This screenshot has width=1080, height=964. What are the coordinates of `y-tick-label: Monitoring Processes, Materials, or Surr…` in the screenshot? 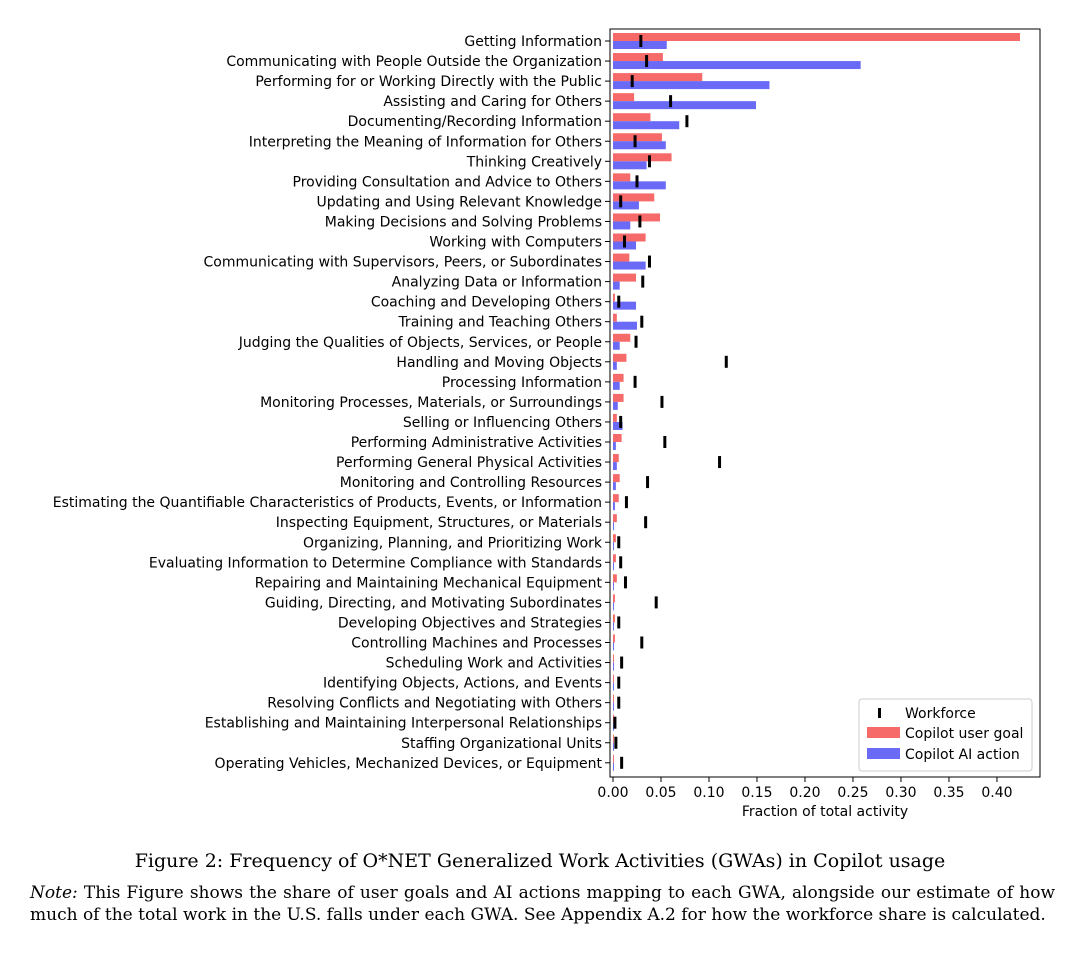 It's located at (431, 403).